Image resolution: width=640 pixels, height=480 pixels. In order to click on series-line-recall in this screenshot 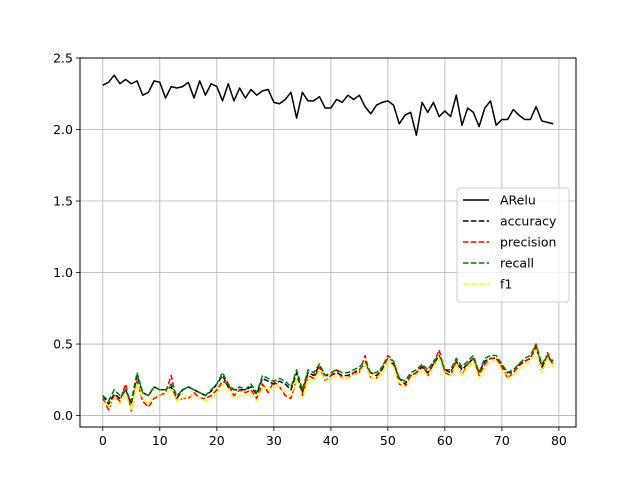, I will do `click(328, 373)`.